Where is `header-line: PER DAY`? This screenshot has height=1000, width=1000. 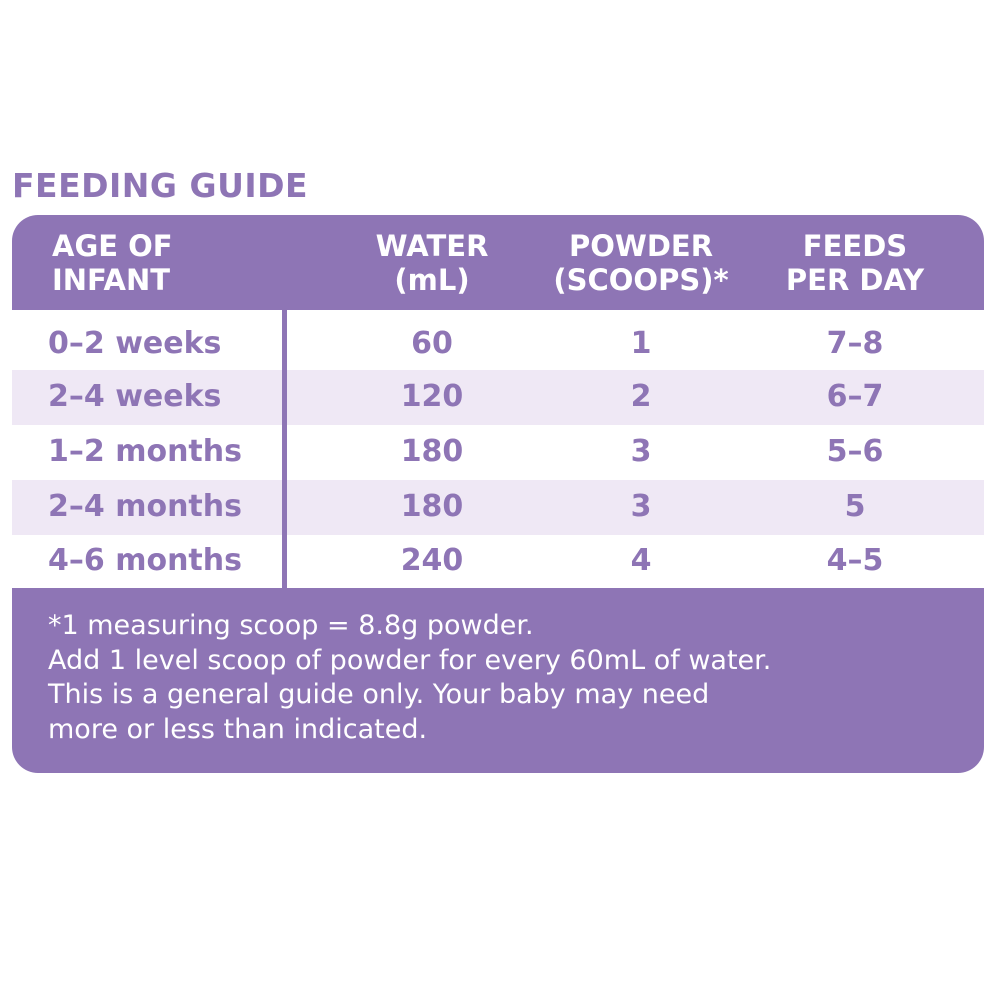 header-line: PER DAY is located at coordinates (855, 280).